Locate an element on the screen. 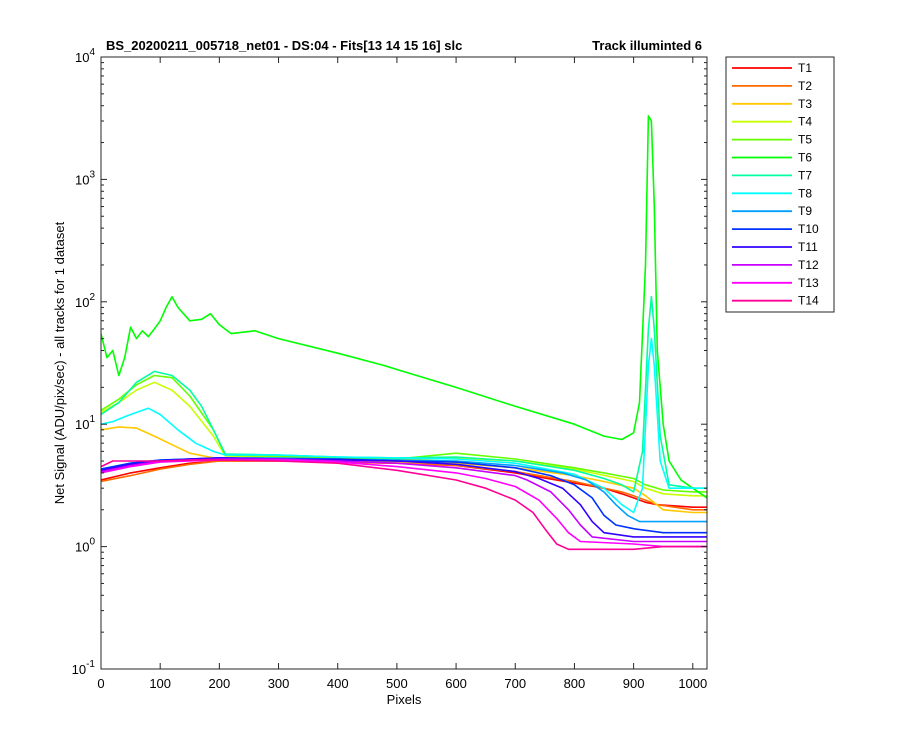  y-tick-exponent: 3 is located at coordinates (92, 174).